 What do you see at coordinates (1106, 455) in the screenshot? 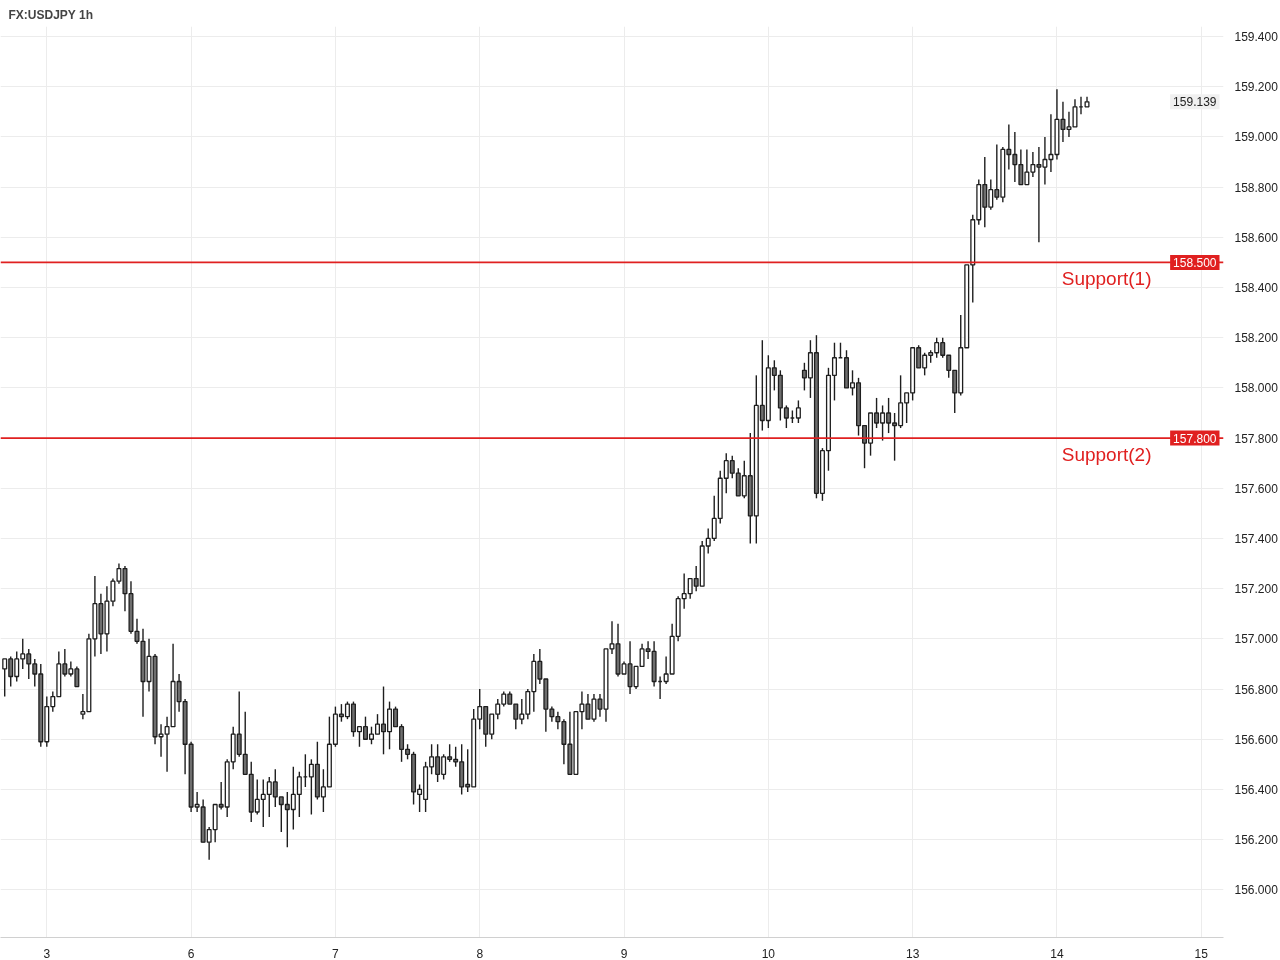
I see `ref-line-label: Support(2)` at bounding box center [1106, 455].